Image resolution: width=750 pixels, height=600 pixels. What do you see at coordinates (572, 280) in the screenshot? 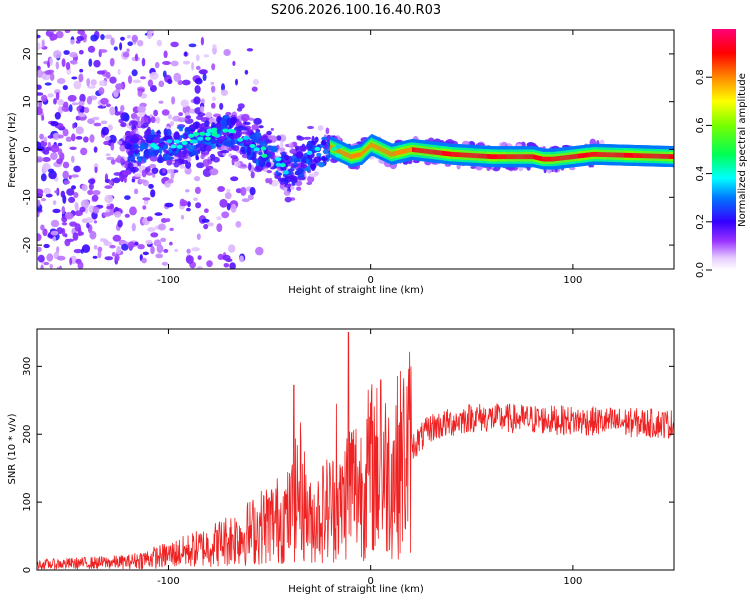
I see `x-tick-label: 100` at bounding box center [572, 280].